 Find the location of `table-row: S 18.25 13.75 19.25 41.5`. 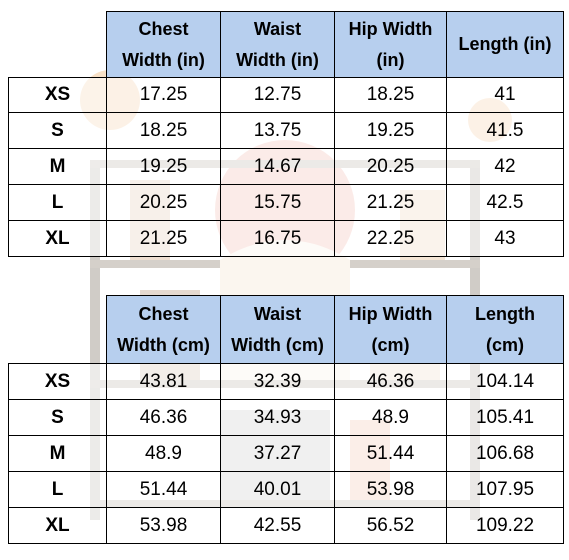

table-row: S 18.25 13.75 19.25 41.5 is located at coordinates (286, 130).